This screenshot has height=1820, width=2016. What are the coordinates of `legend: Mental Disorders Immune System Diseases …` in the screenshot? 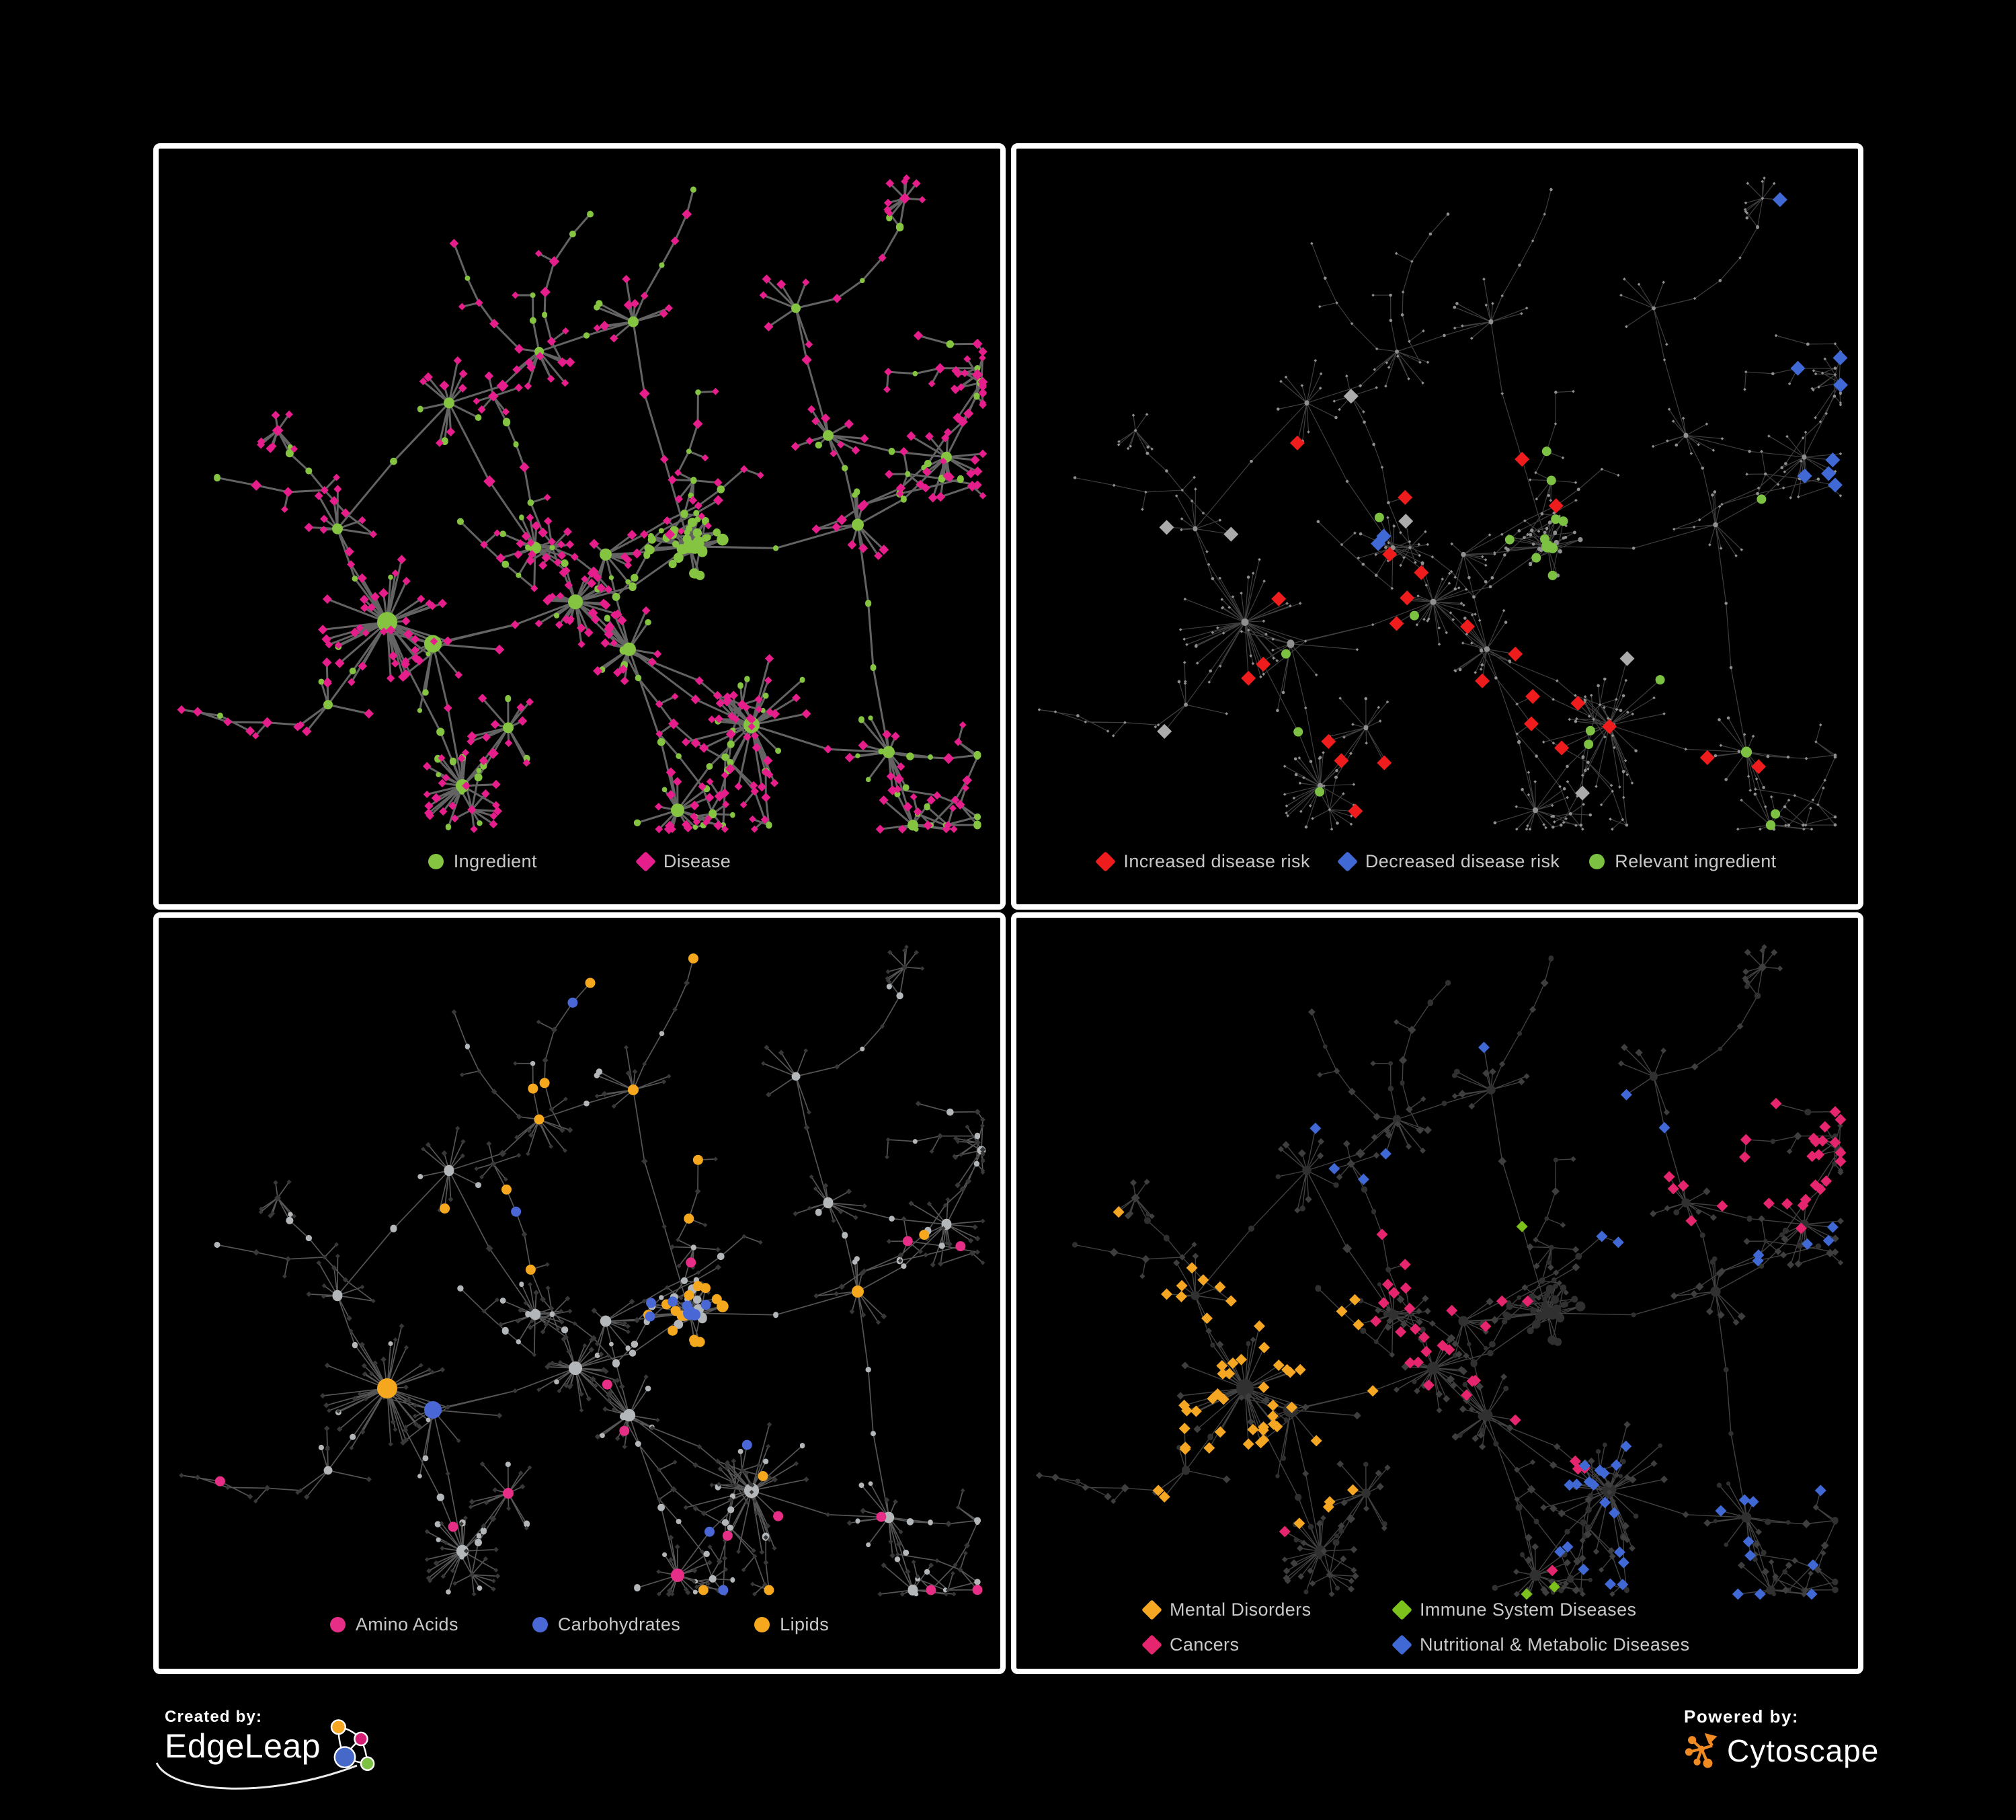 It's located at (1415, 1627).